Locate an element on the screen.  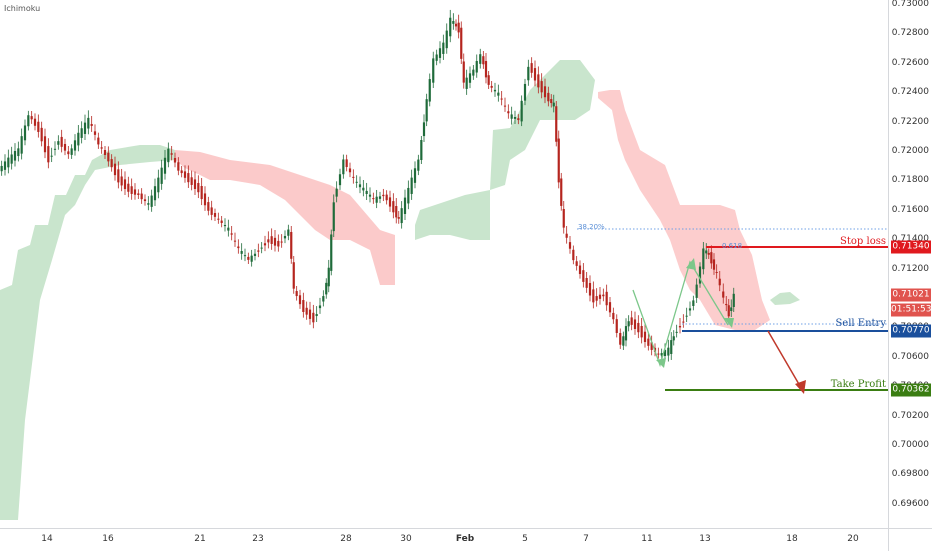
price-tick: 0.70200 is located at coordinates (910, 415).